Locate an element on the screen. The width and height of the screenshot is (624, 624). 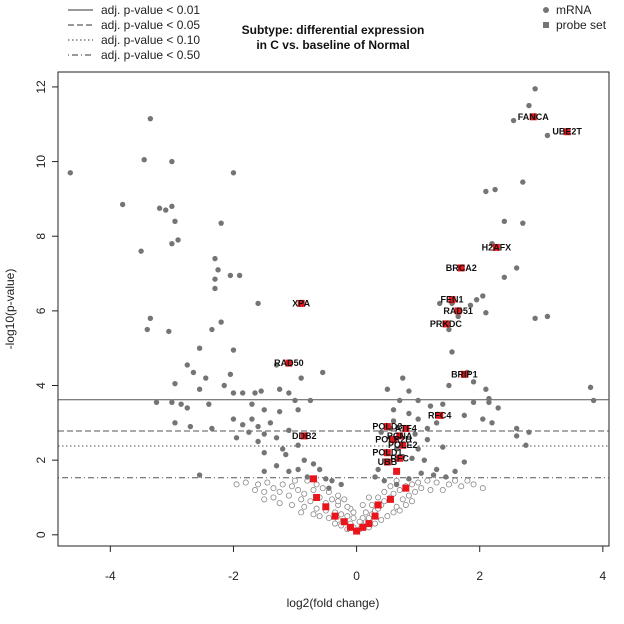
threshold-lines is located at coordinates (333, 439).